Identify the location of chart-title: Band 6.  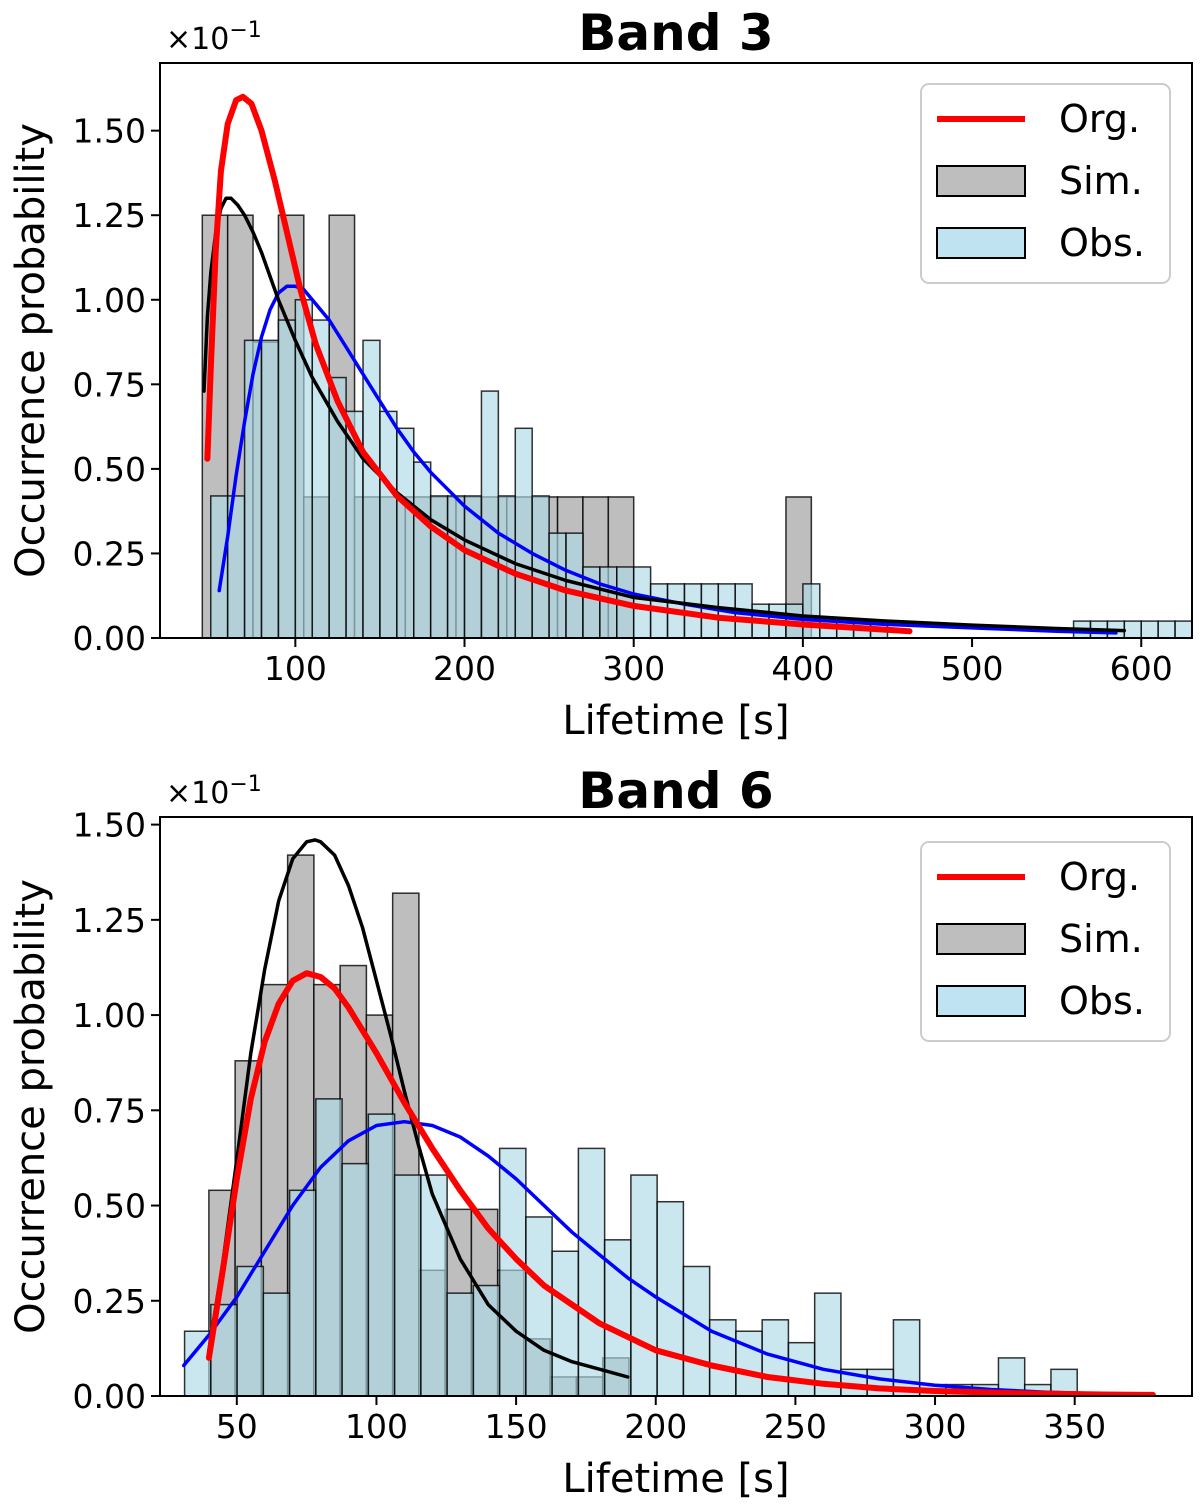
(675, 791).